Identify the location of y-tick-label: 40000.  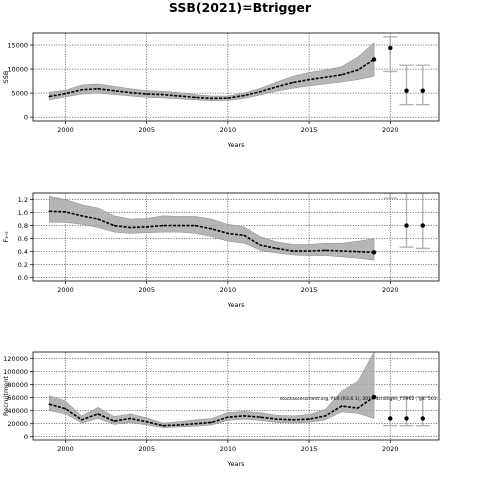
(17, 411).